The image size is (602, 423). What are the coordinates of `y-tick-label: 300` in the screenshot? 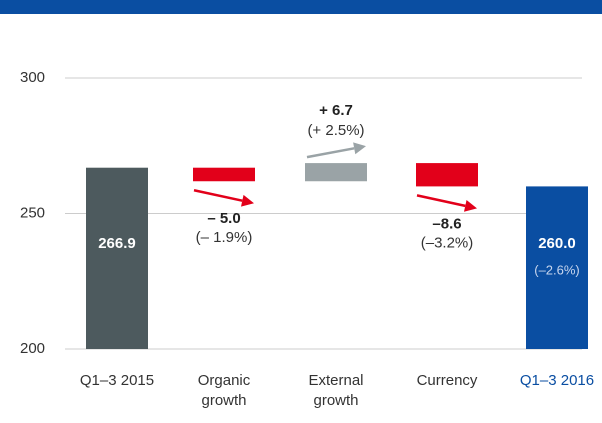 It's located at (32, 77).